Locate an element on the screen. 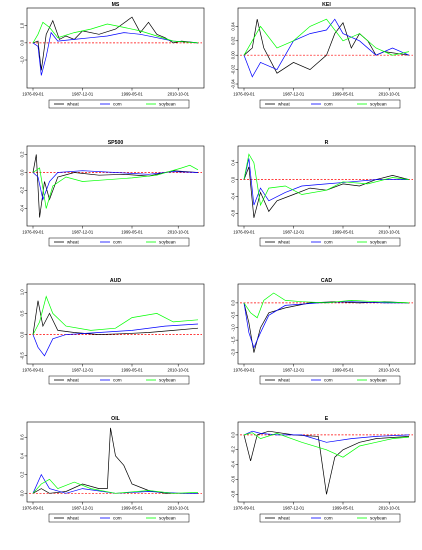  chart-title: OIL is located at coordinates (115, 419).